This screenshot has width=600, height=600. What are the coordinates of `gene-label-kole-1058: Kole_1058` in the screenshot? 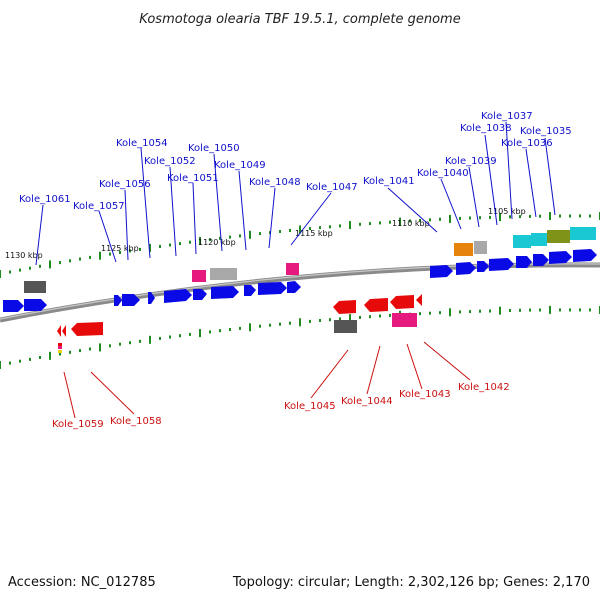 It's located at (136, 421).